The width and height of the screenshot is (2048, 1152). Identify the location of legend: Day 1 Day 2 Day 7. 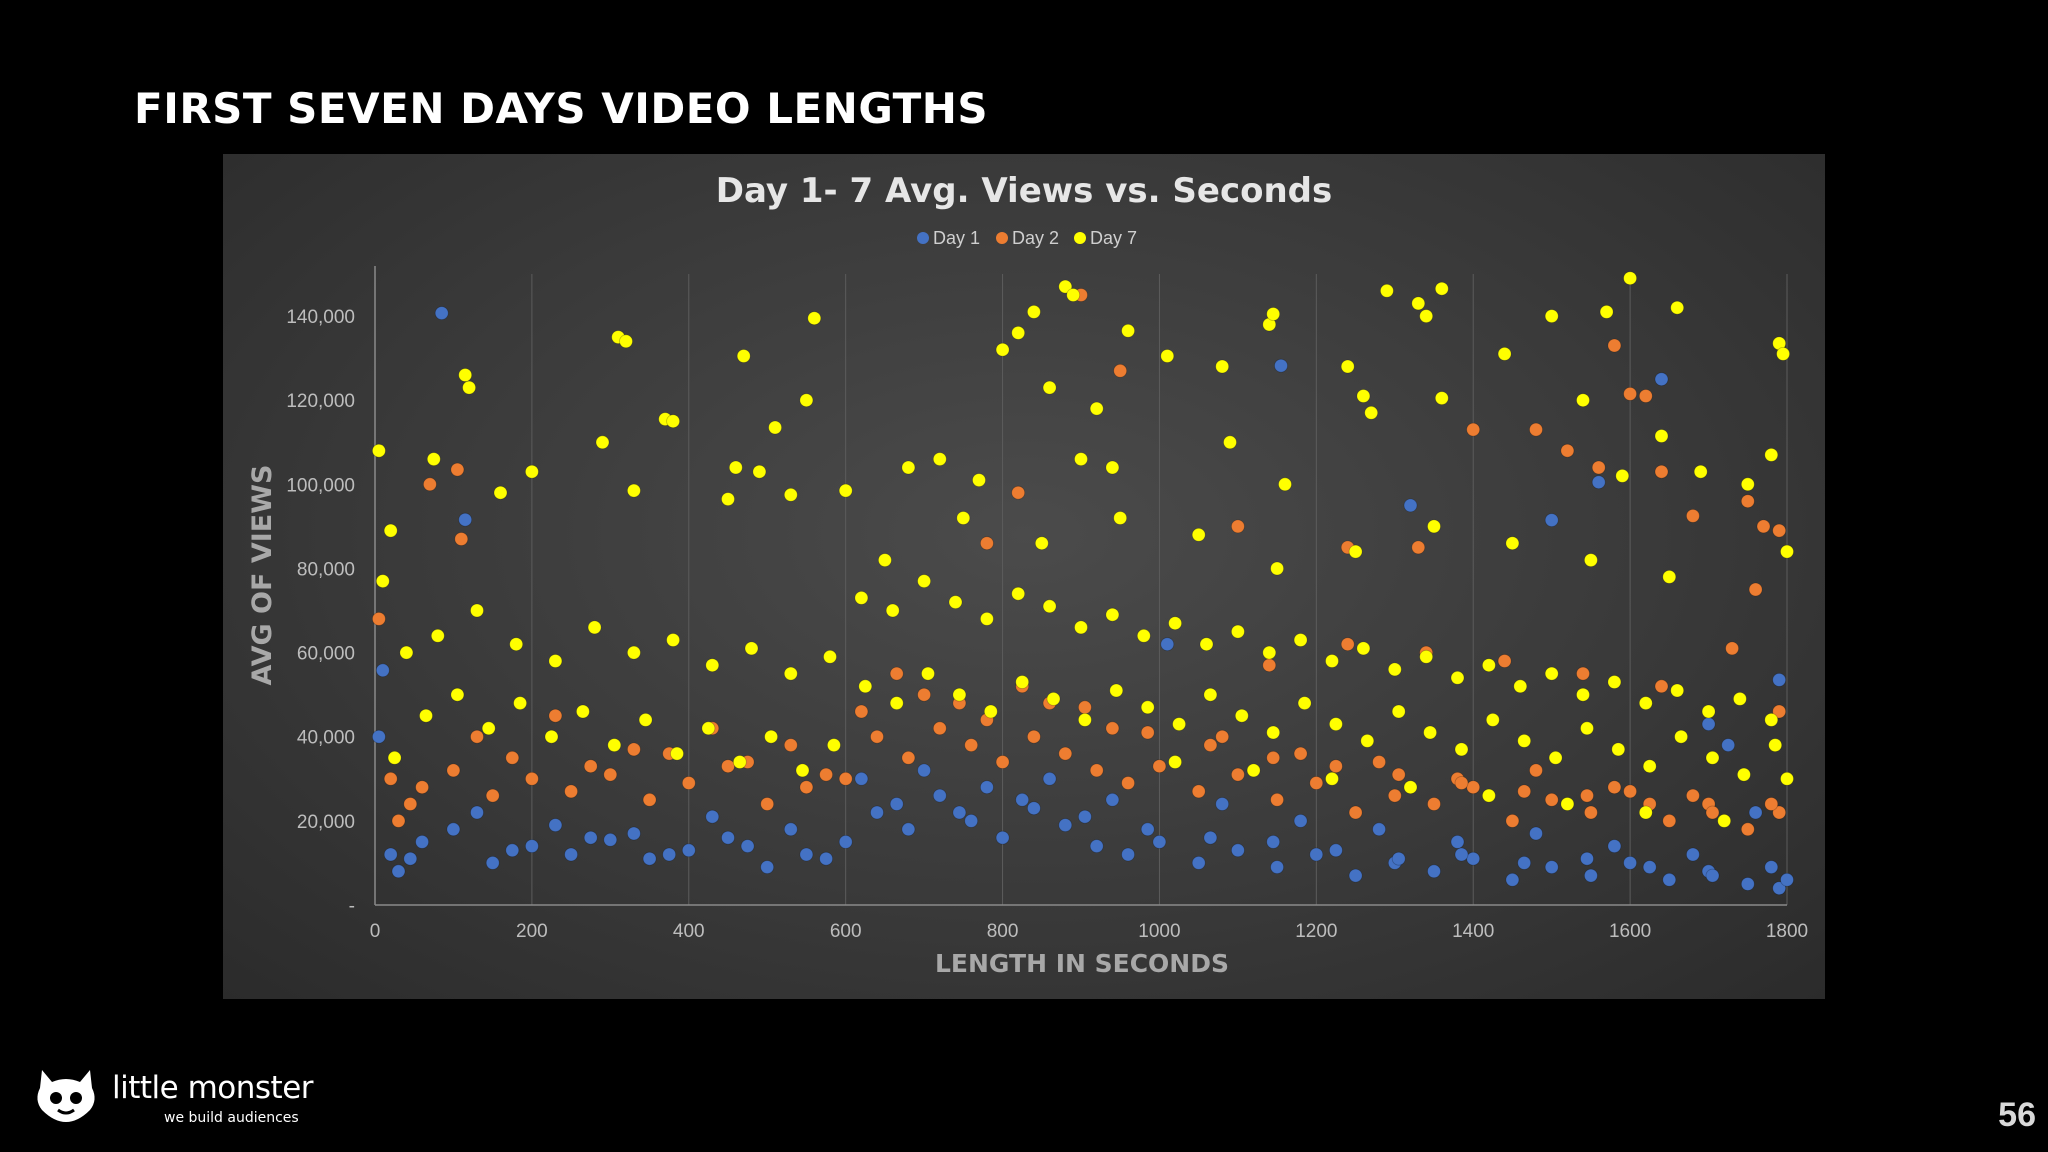
(1027, 238).